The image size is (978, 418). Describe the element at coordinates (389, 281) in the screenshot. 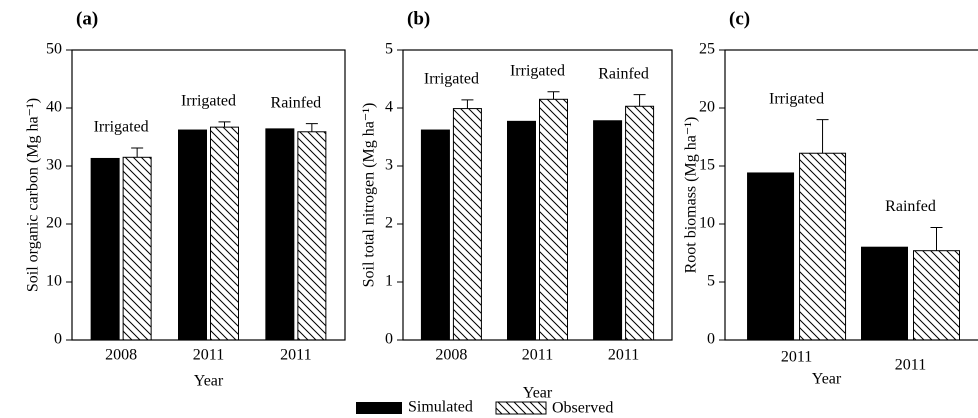

I see `y-tick-label: 1` at that location.